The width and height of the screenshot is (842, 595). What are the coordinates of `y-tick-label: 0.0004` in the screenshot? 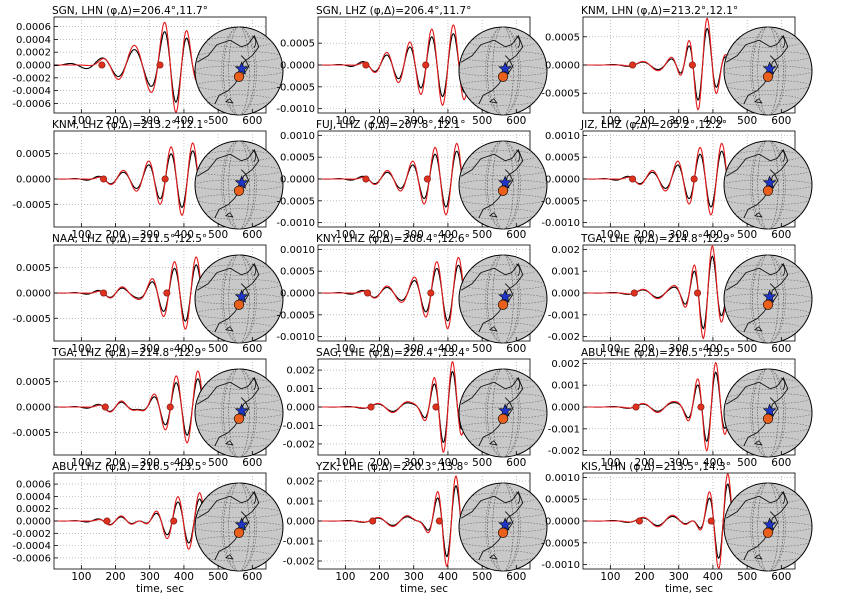 It's located at (33, 40).